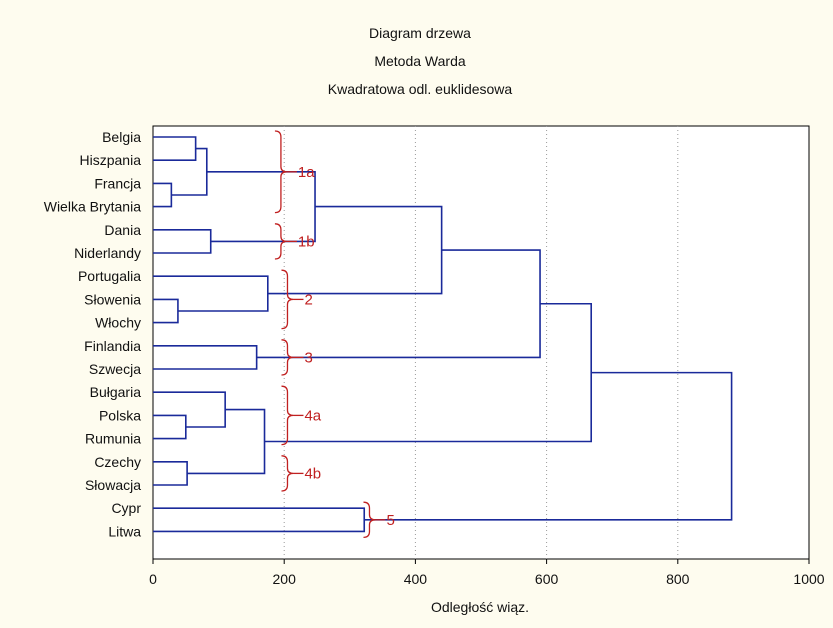 This screenshot has width=833, height=628. Describe the element at coordinates (480, 607) in the screenshot. I see `x-axis-title: Odległość wiąz.` at that location.